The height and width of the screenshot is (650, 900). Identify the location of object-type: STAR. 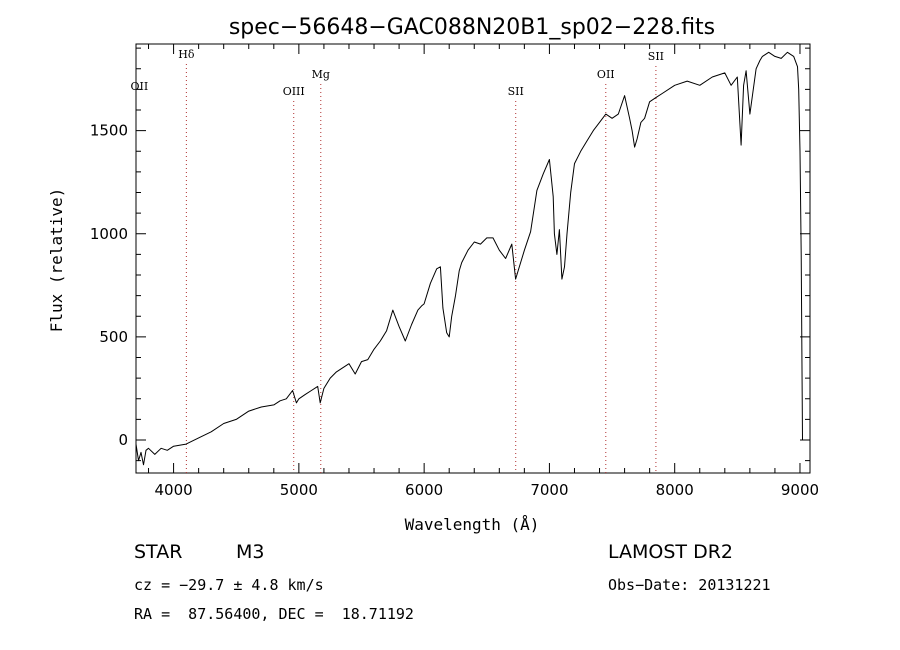
(158, 552).